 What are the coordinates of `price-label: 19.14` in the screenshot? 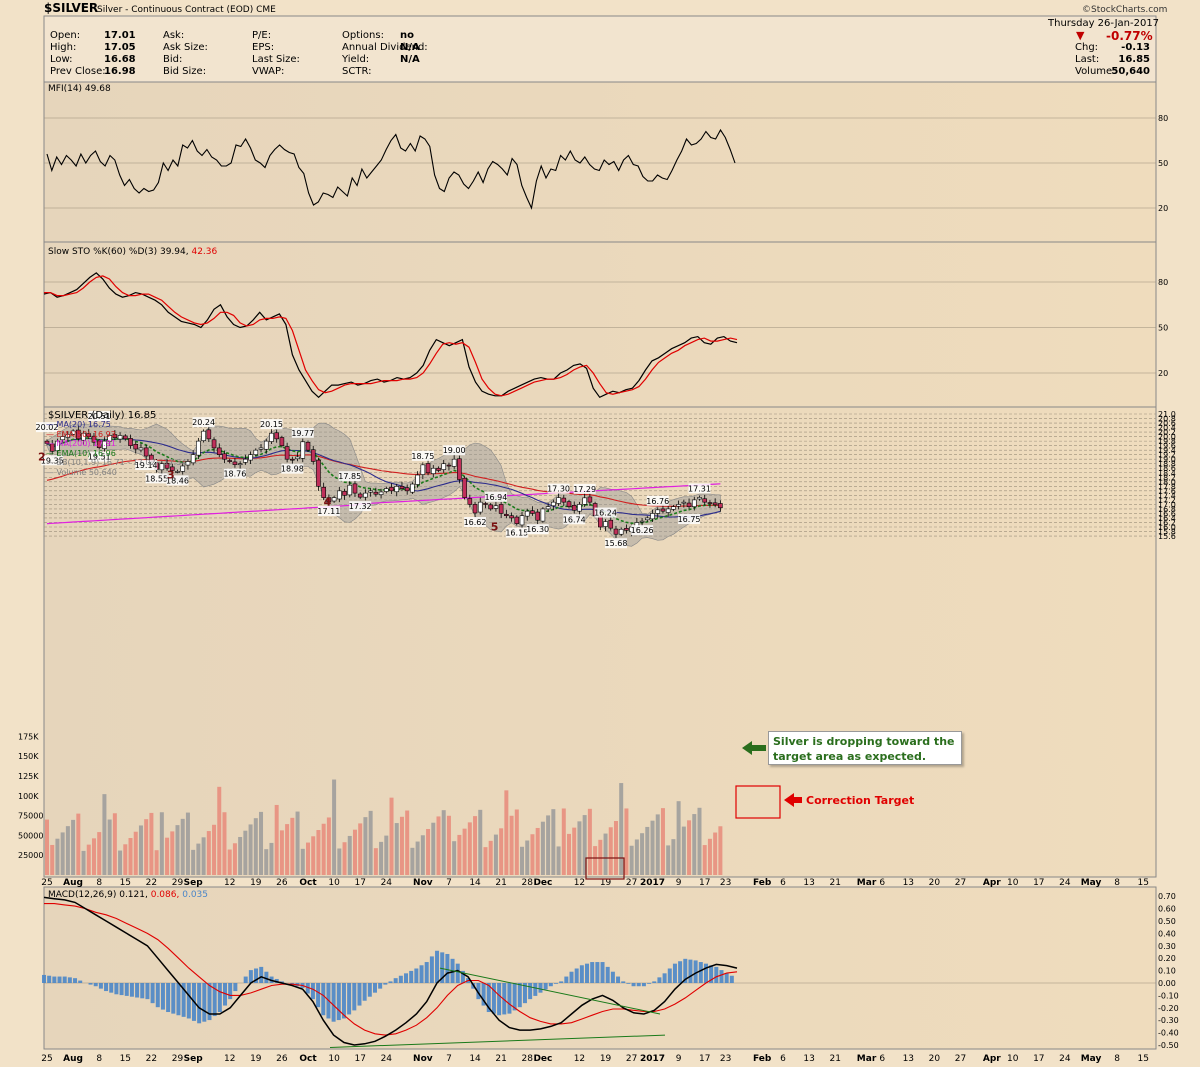 It's located at (146, 465).